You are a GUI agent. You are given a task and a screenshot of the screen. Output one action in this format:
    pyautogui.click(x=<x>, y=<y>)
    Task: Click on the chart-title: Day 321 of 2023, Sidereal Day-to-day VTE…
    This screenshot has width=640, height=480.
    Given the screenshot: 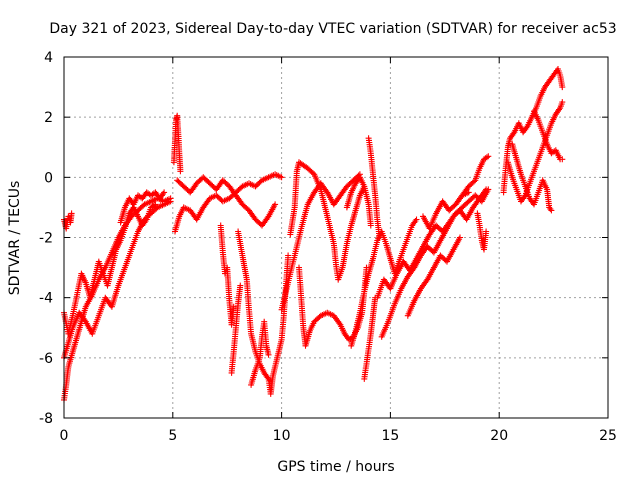 What is the action you would take?
    pyautogui.click(x=332, y=29)
    